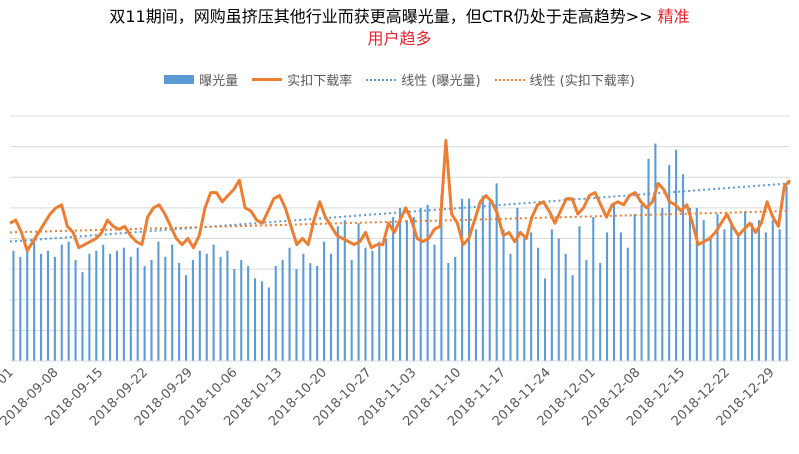 This screenshot has height=454, width=799. I want to click on legend-item-trend-impressions: 线性 (曝光量), so click(423, 79).